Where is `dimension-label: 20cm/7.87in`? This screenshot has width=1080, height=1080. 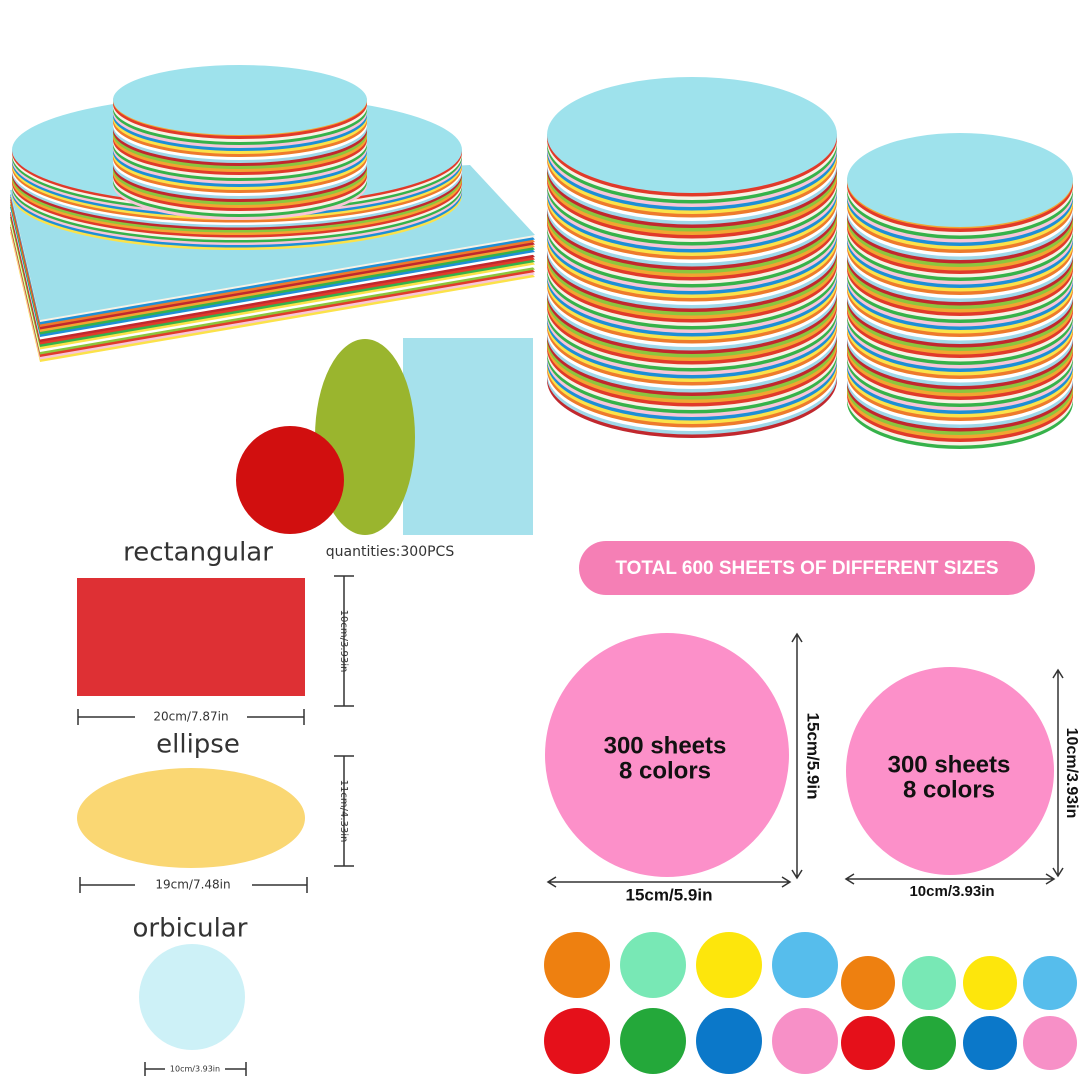 dimension-label: 20cm/7.87in is located at coordinates (190, 717).